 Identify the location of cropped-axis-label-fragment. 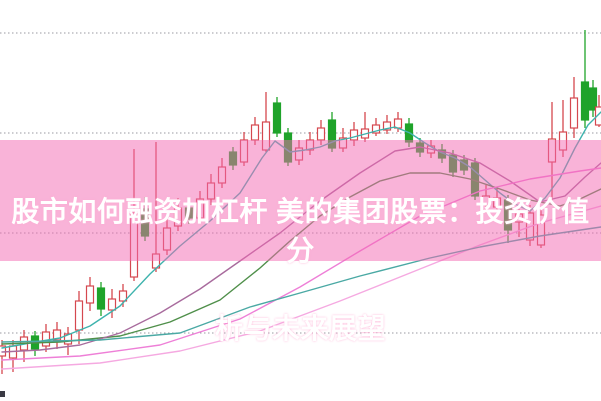
(2, 394).